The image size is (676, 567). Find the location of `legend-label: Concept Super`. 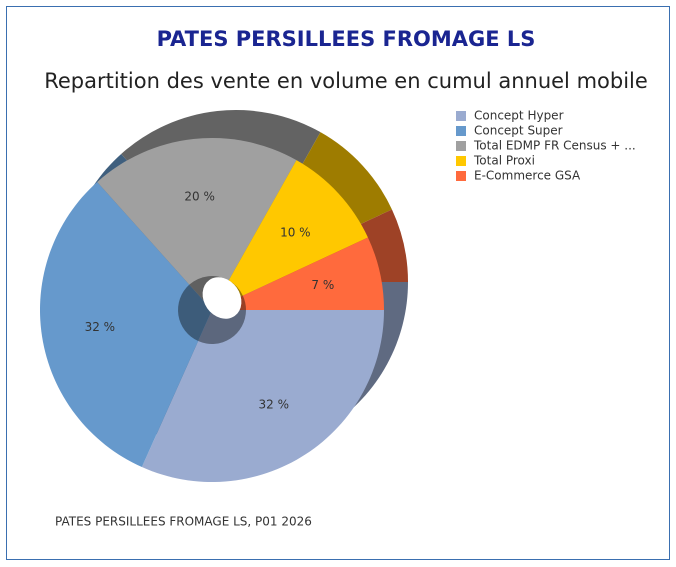

legend-label: Concept Super is located at coordinates (518, 131).